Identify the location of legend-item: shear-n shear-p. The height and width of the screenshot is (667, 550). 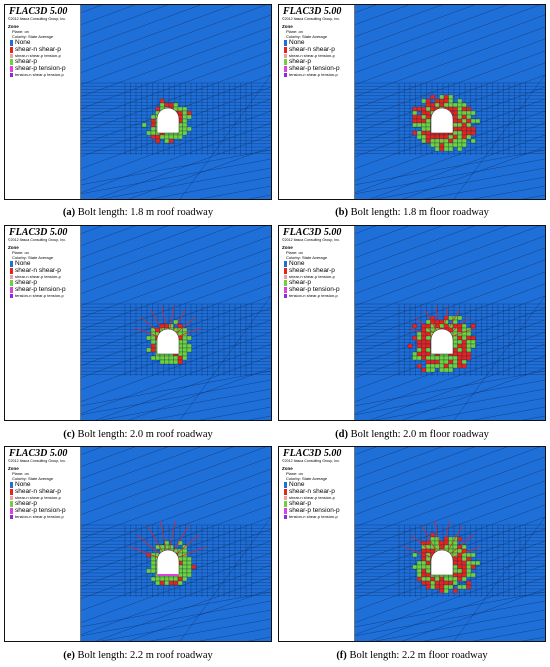
(45, 270).